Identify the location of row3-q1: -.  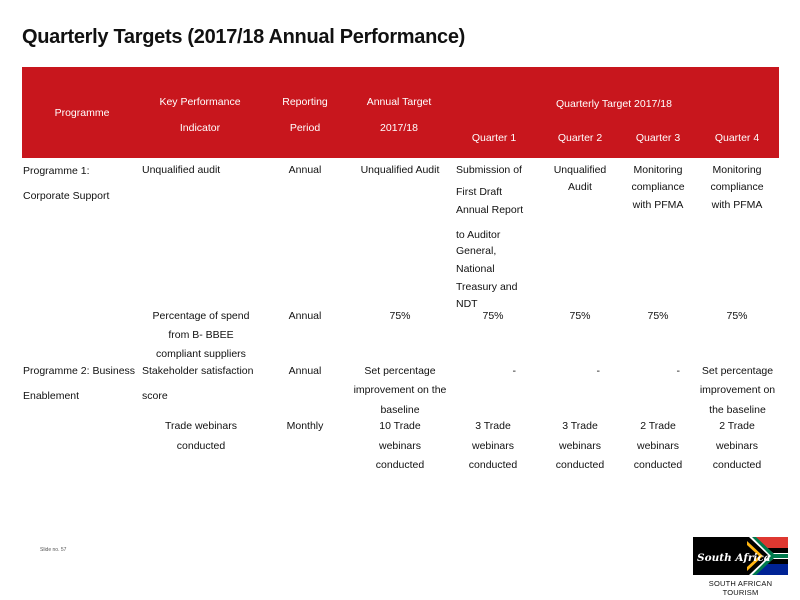
(514, 371).